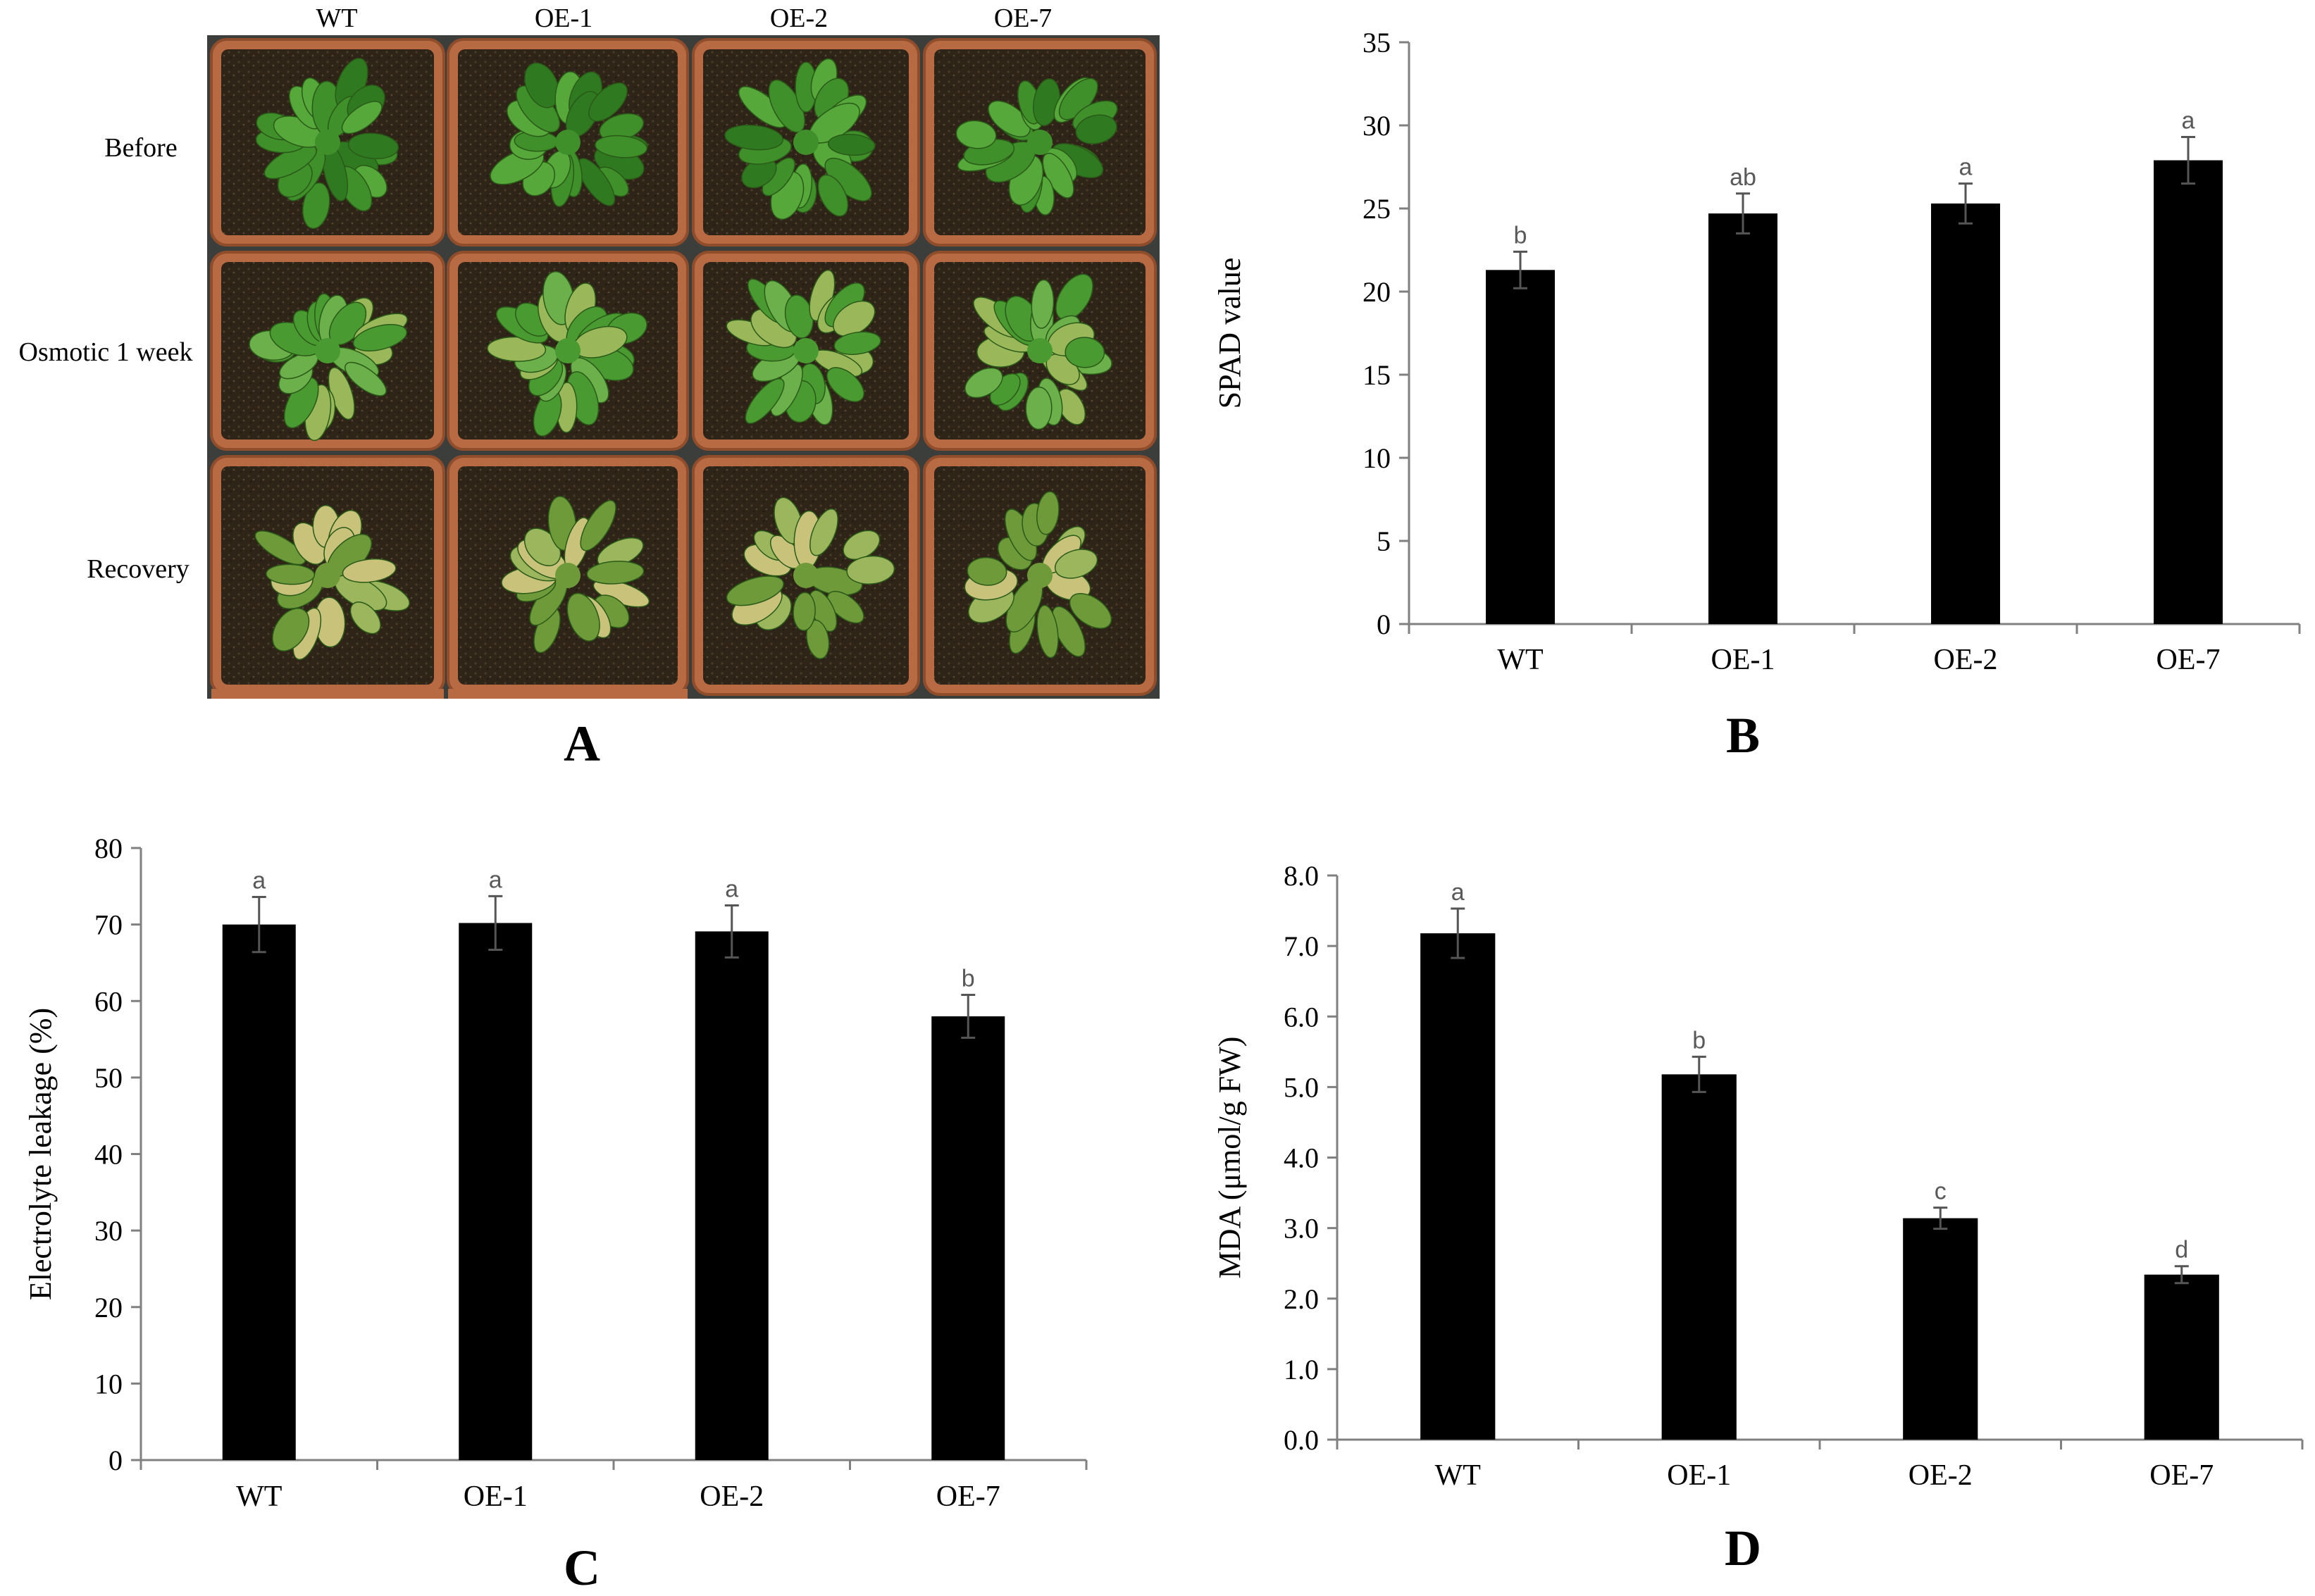 The width and height of the screenshot is (2315, 1596). What do you see at coordinates (968, 1496) in the screenshot?
I see `panel-c-category-label: OE-7` at bounding box center [968, 1496].